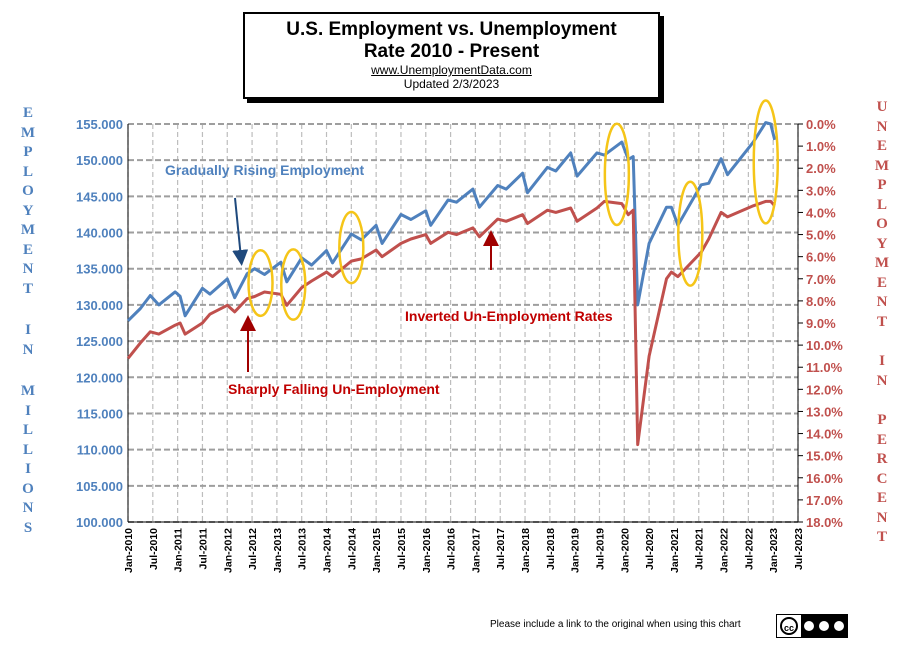 Image resolution: width=910 pixels, height=661 pixels. I want to click on y-left-tick-label: 115.000, so click(100, 413).